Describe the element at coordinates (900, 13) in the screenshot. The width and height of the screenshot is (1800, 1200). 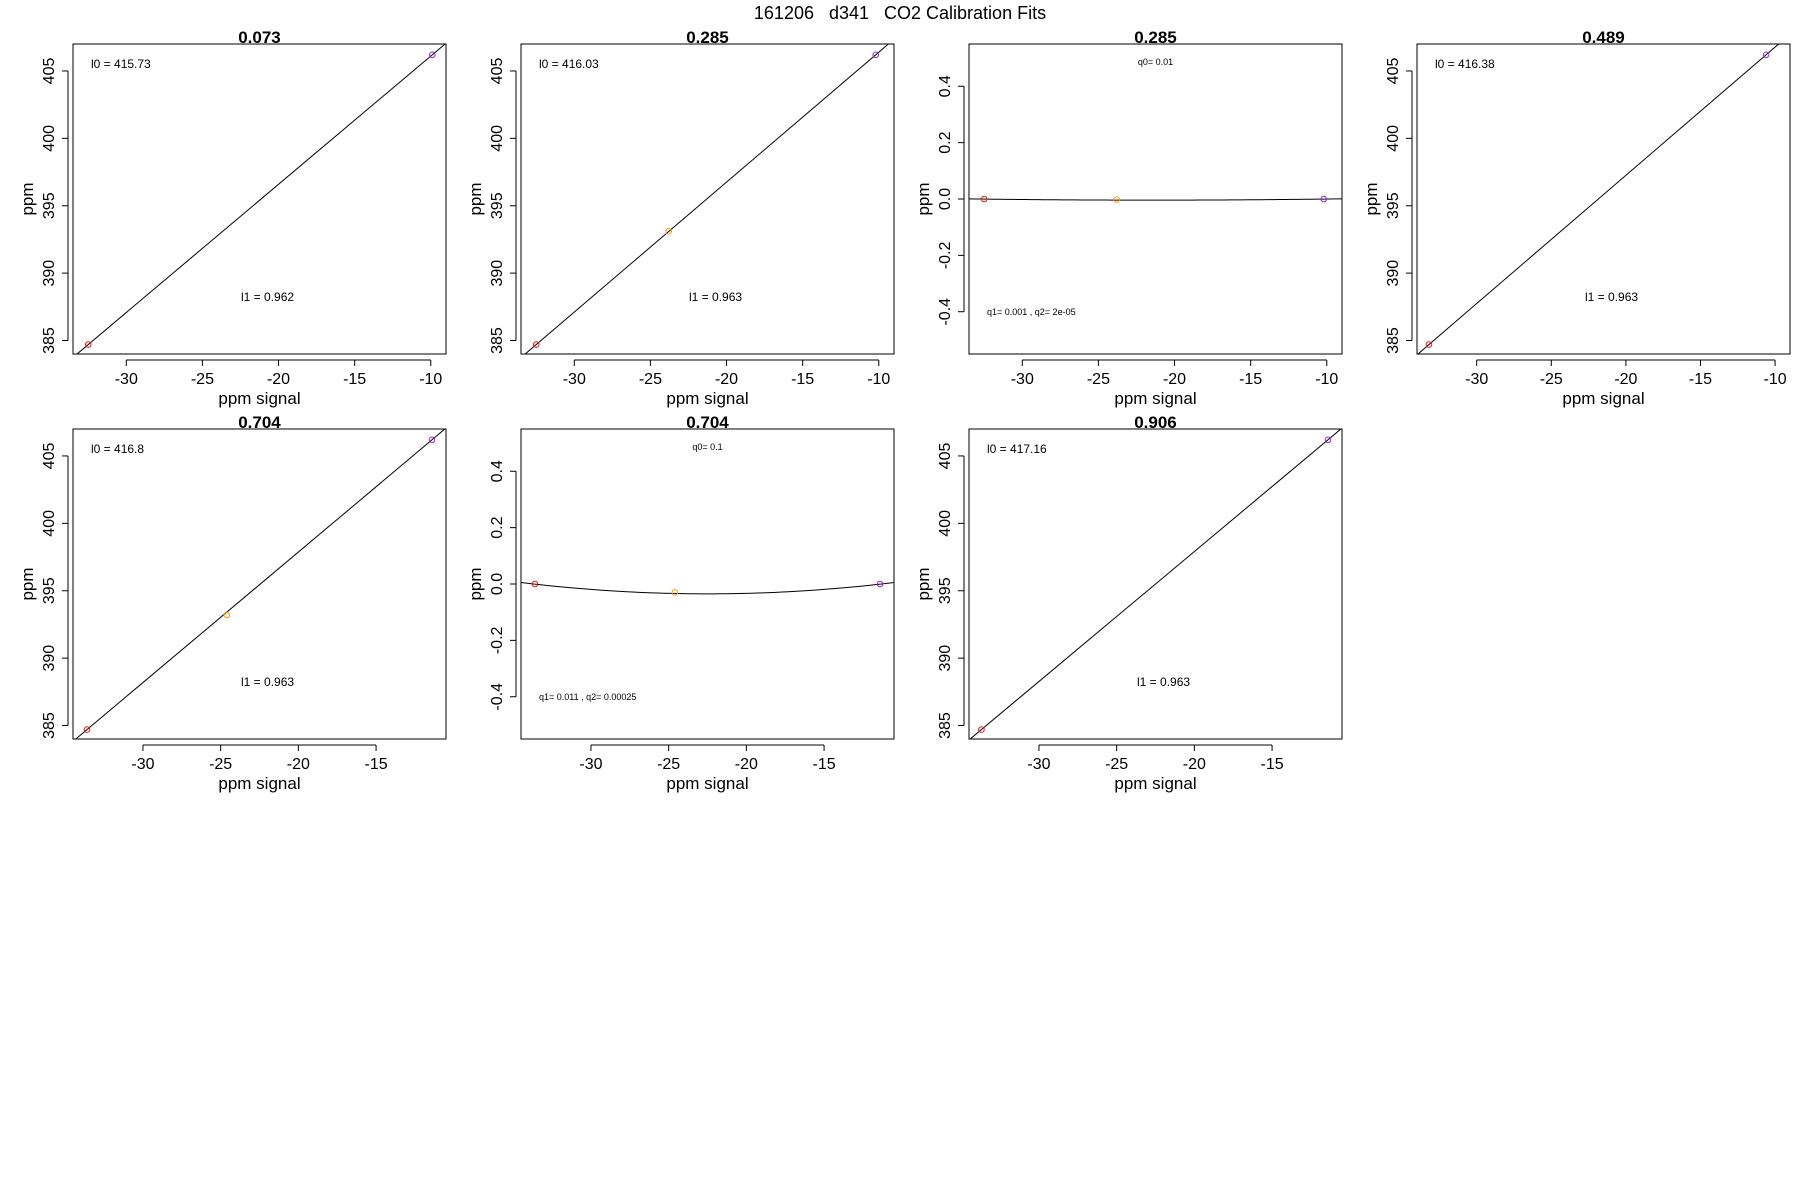
I see `figure-title: 161206 d341 CO2 Calibration Fits` at that location.